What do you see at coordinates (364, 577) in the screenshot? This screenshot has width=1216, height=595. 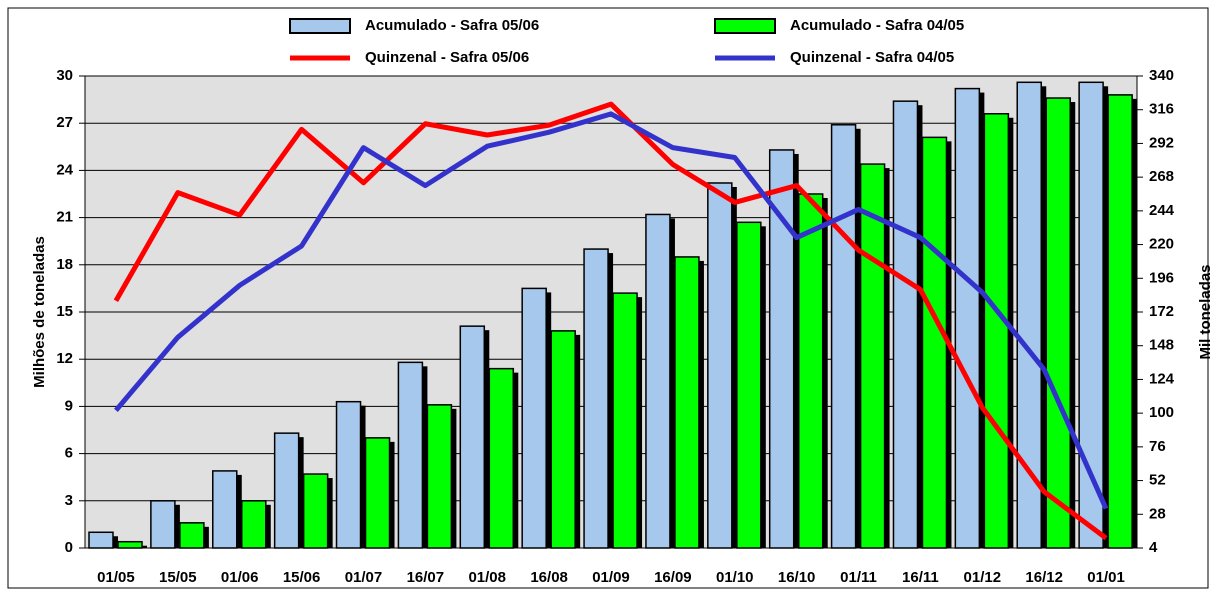 I see `x-tick-label: 01/07` at bounding box center [364, 577].